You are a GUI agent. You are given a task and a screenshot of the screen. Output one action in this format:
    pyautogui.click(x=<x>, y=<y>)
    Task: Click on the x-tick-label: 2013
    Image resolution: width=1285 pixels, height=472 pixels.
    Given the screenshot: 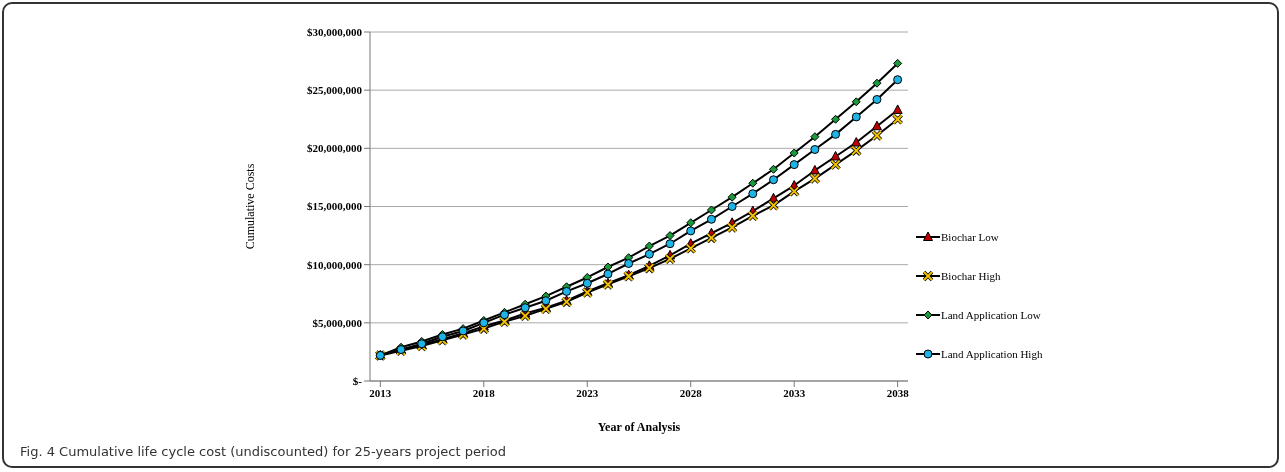 What is the action you would take?
    pyautogui.click(x=380, y=392)
    